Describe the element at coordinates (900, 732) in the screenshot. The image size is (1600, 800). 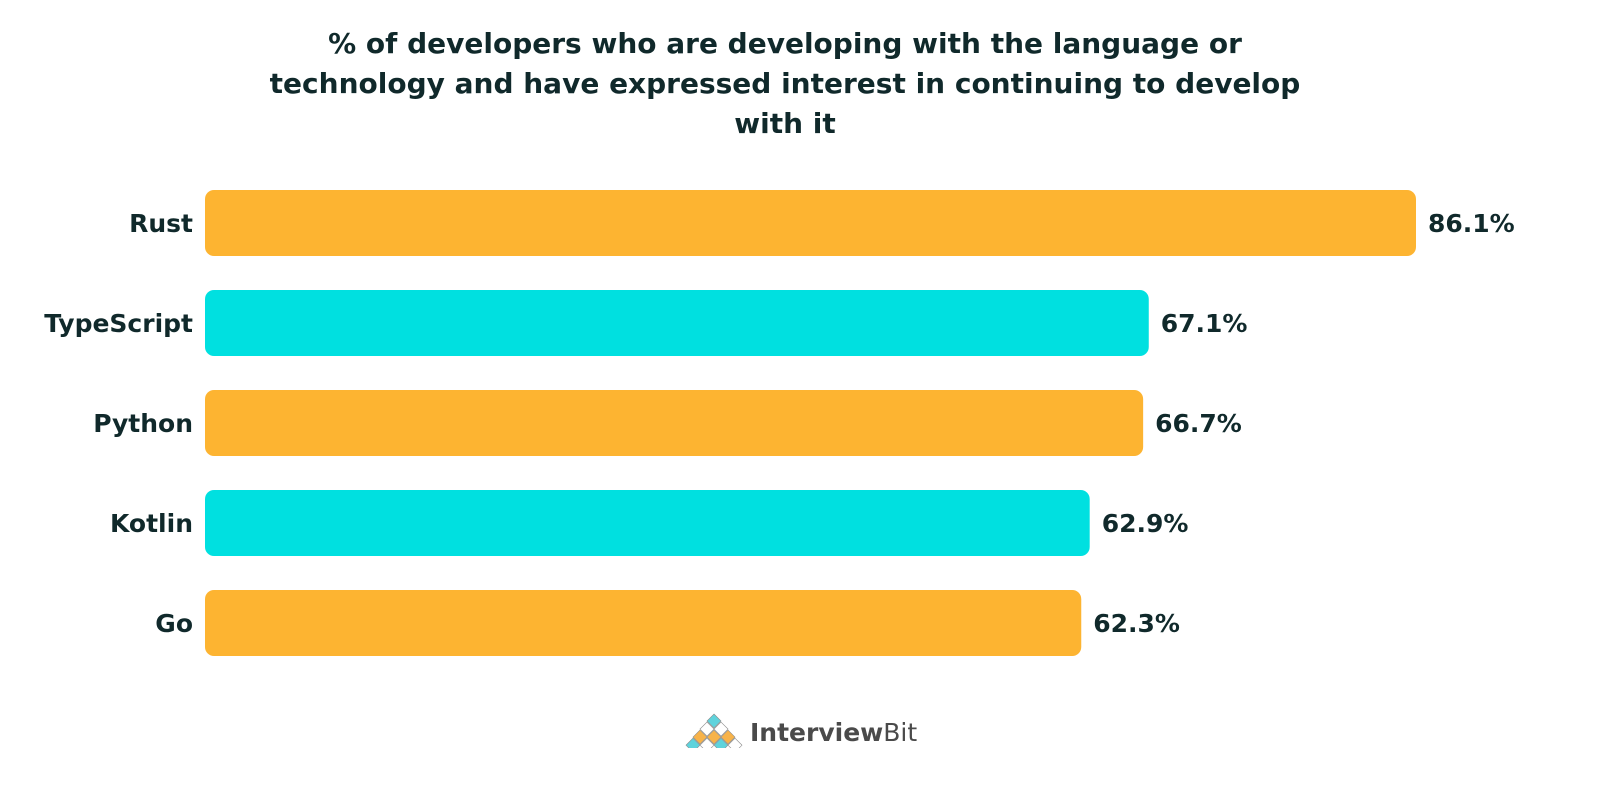
I see `logo-text-light: Bit` at that location.